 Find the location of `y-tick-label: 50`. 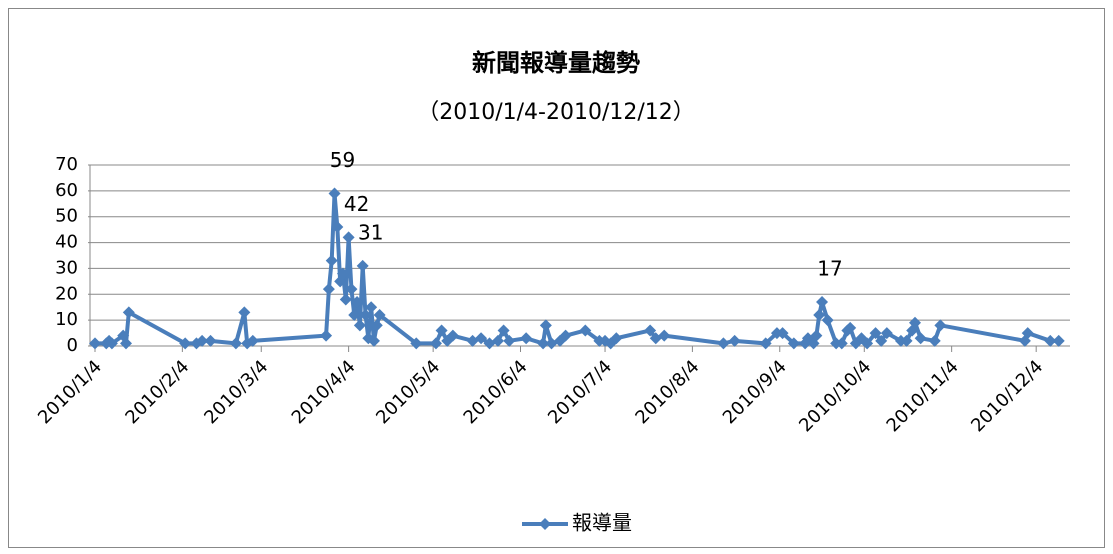

y-tick-label: 50 is located at coordinates (66, 216).